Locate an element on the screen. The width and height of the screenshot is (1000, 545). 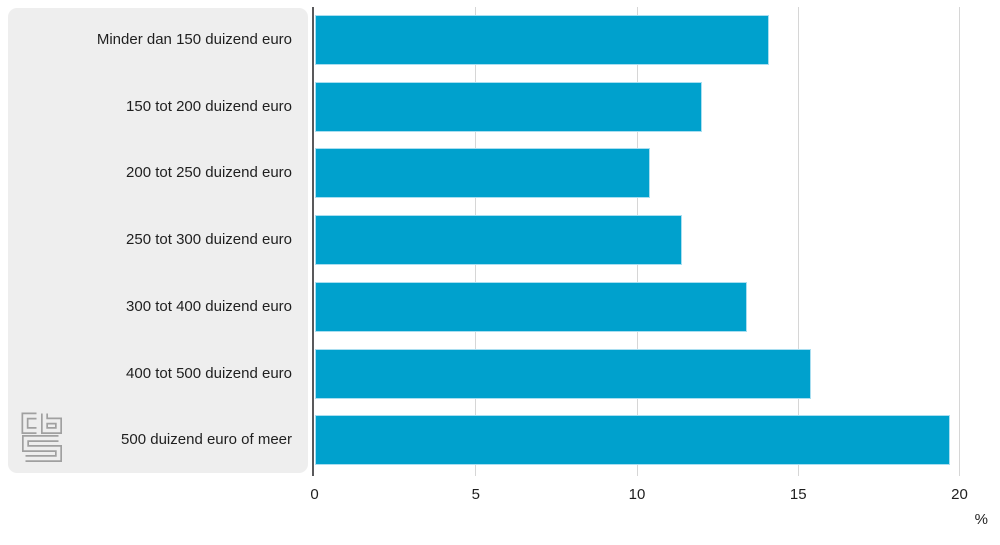
x-tick-label-20: 20 is located at coordinates (959, 494).